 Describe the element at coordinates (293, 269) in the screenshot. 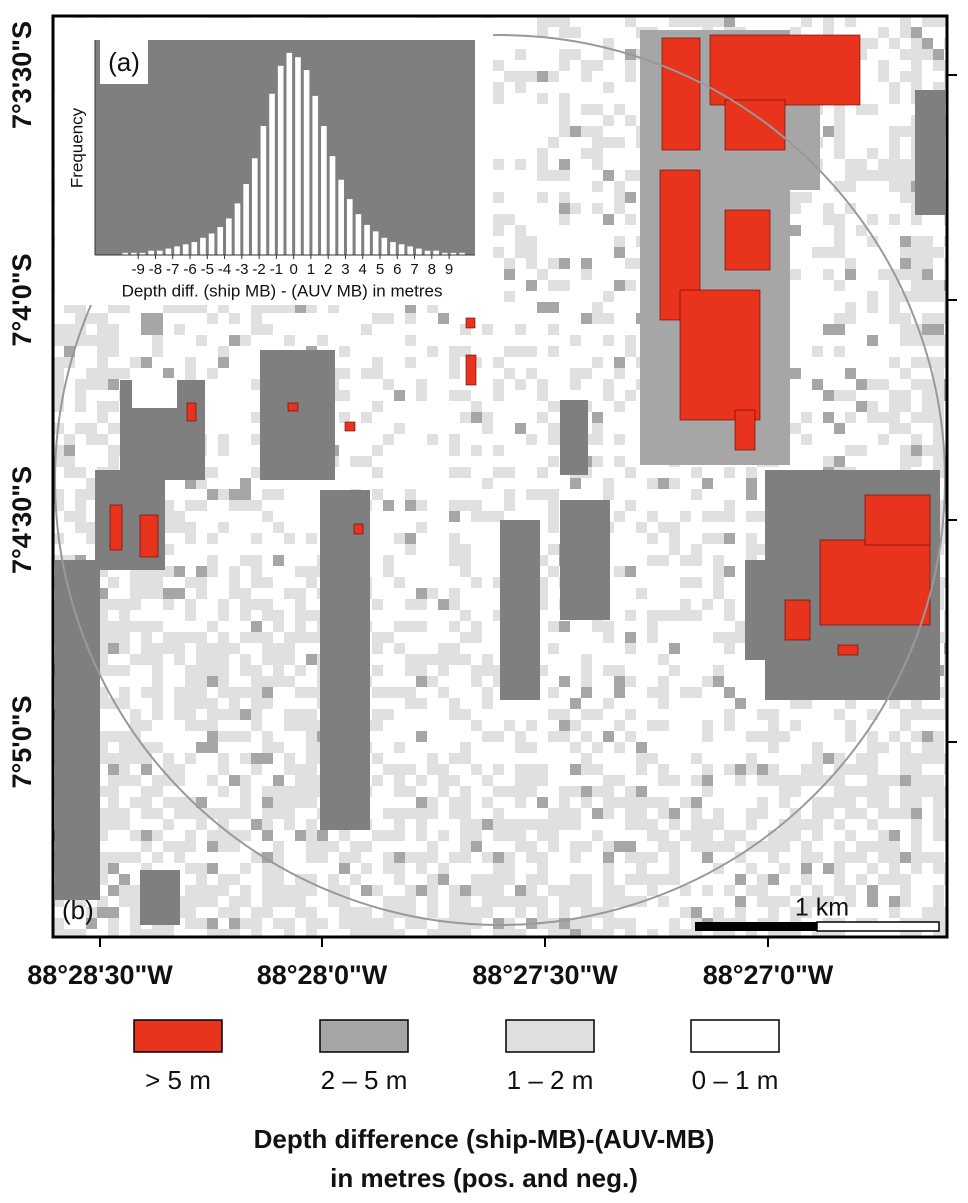

I see `x-tick-label: 0` at that location.